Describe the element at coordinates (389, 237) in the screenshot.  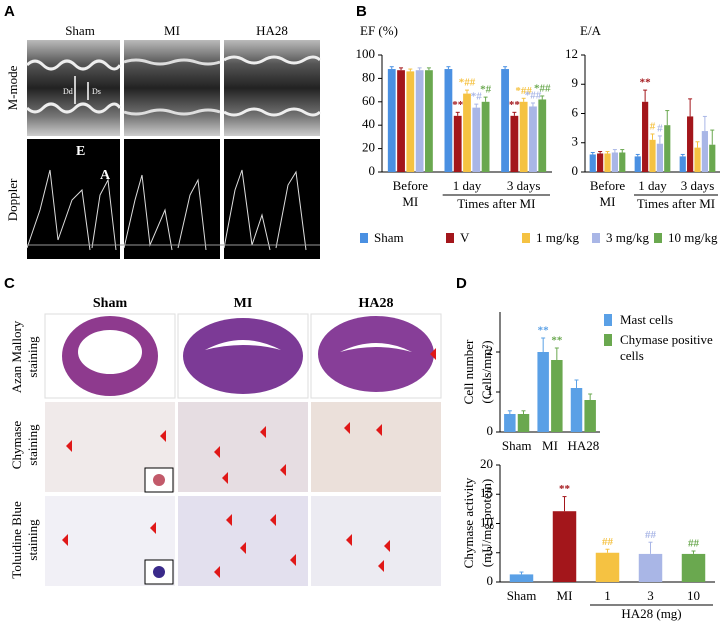
I see `legend-label: Sham` at that location.